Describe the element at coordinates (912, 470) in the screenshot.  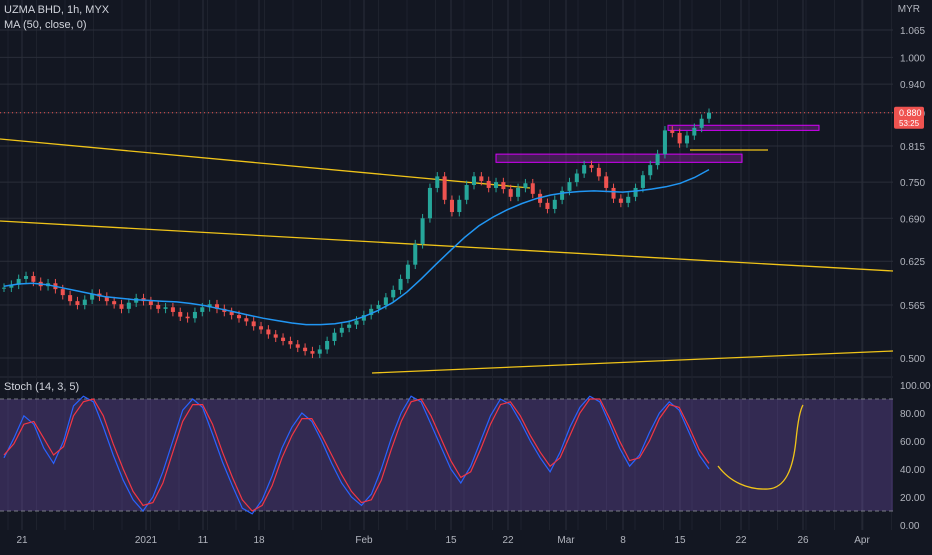
I see `stoch-tick-label: 40.00` at that location.